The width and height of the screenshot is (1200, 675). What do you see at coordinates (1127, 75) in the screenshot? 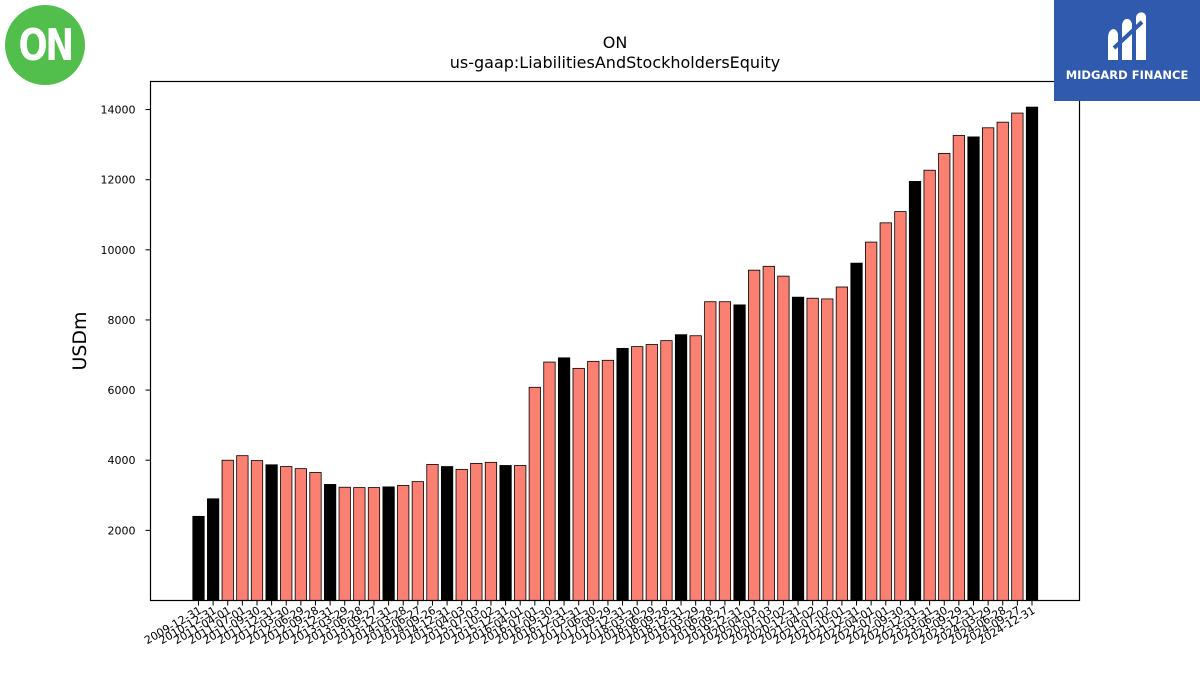
I see `watermark-text: MIDGARD FINANCE` at bounding box center [1127, 75].